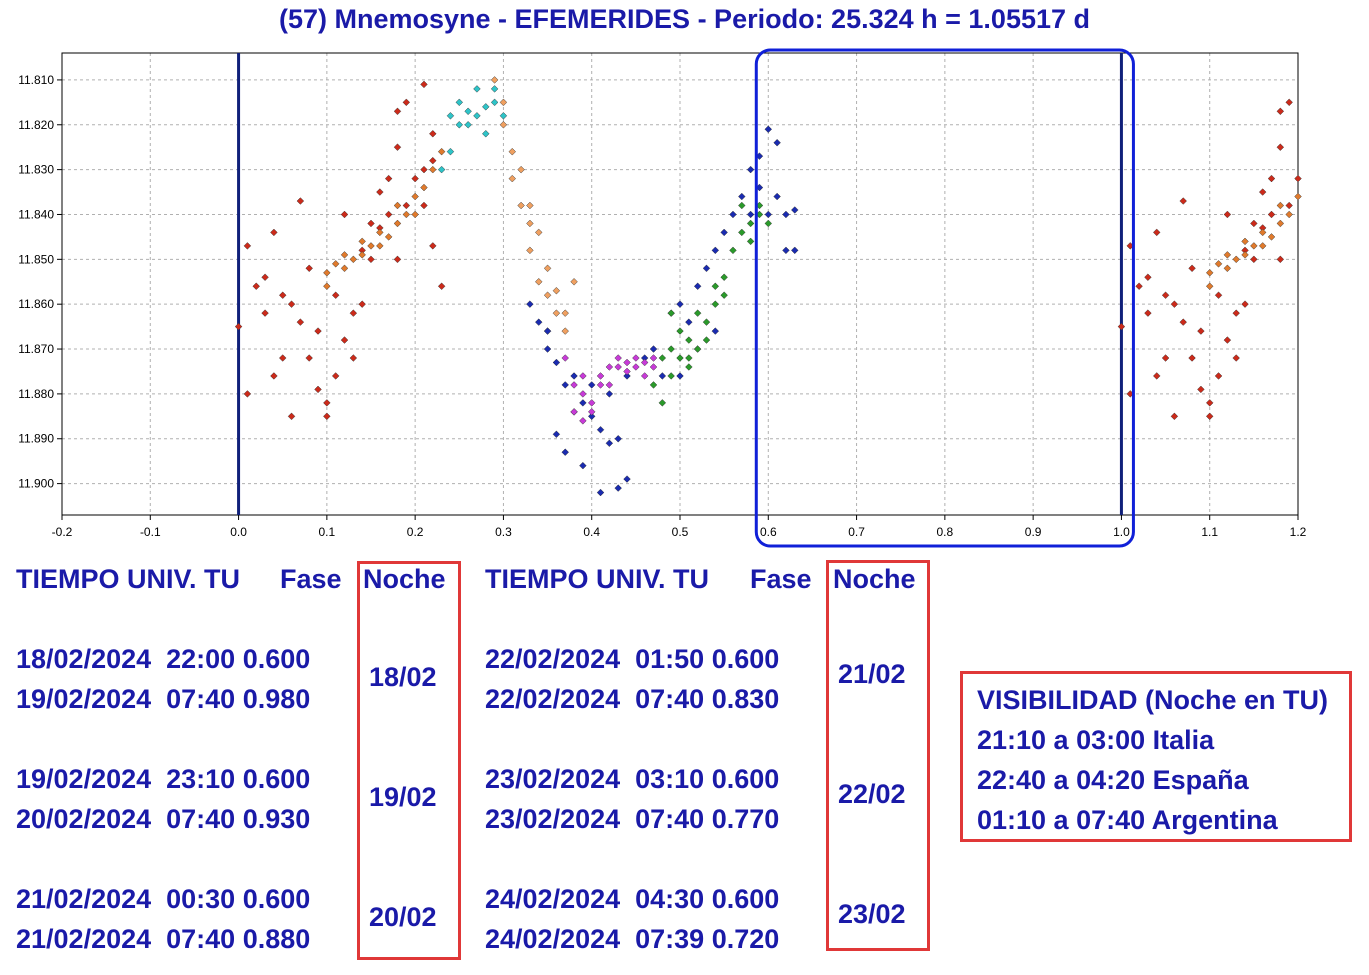  I want to click on x-tick-label: 0.6, so click(768, 532).